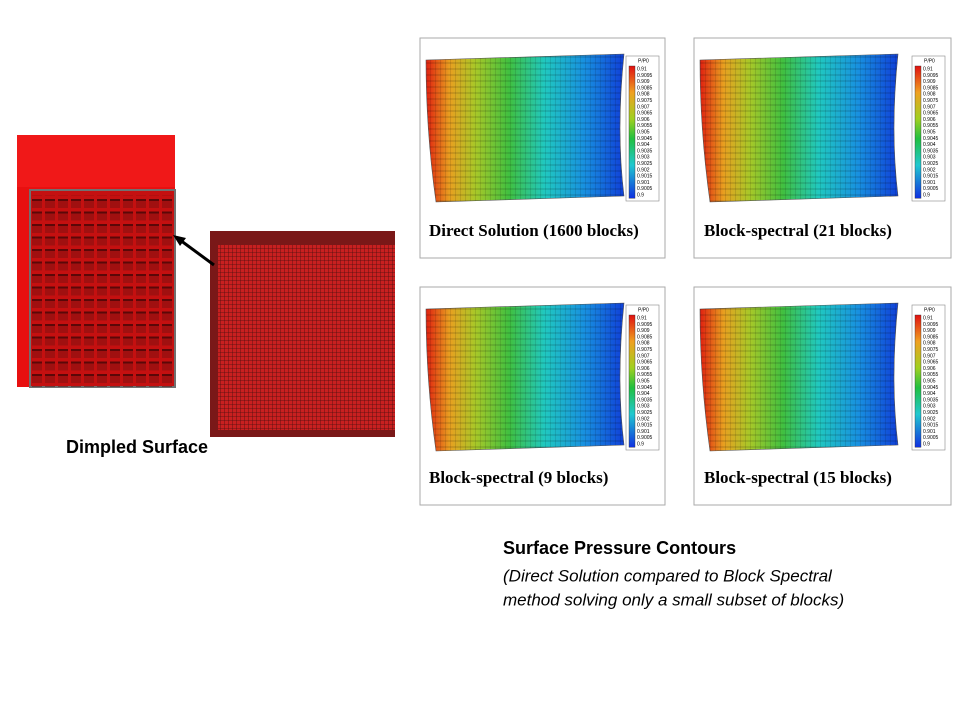 The width and height of the screenshot is (960, 720). Describe the element at coordinates (96, 261) in the screenshot. I see `dimpled-surface-image` at that location.